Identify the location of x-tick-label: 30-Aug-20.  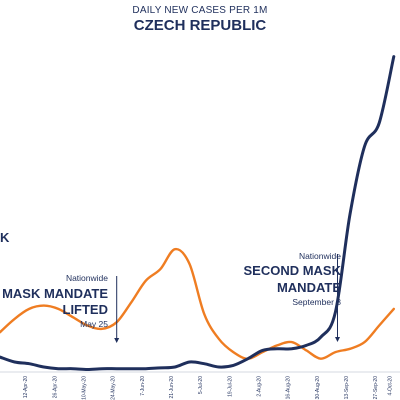
(318, 388).